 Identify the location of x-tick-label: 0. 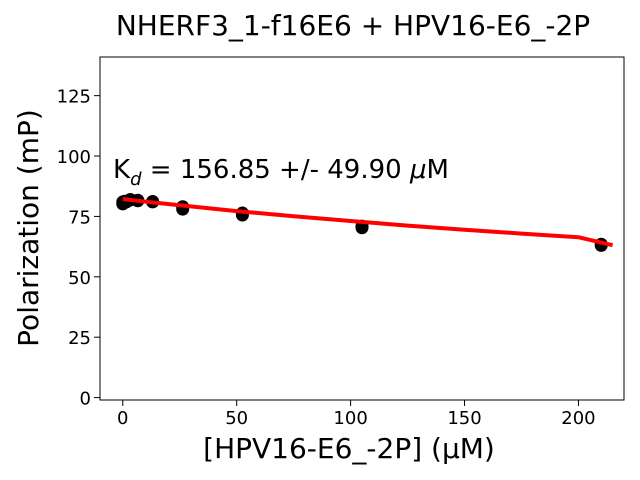
(122, 418).